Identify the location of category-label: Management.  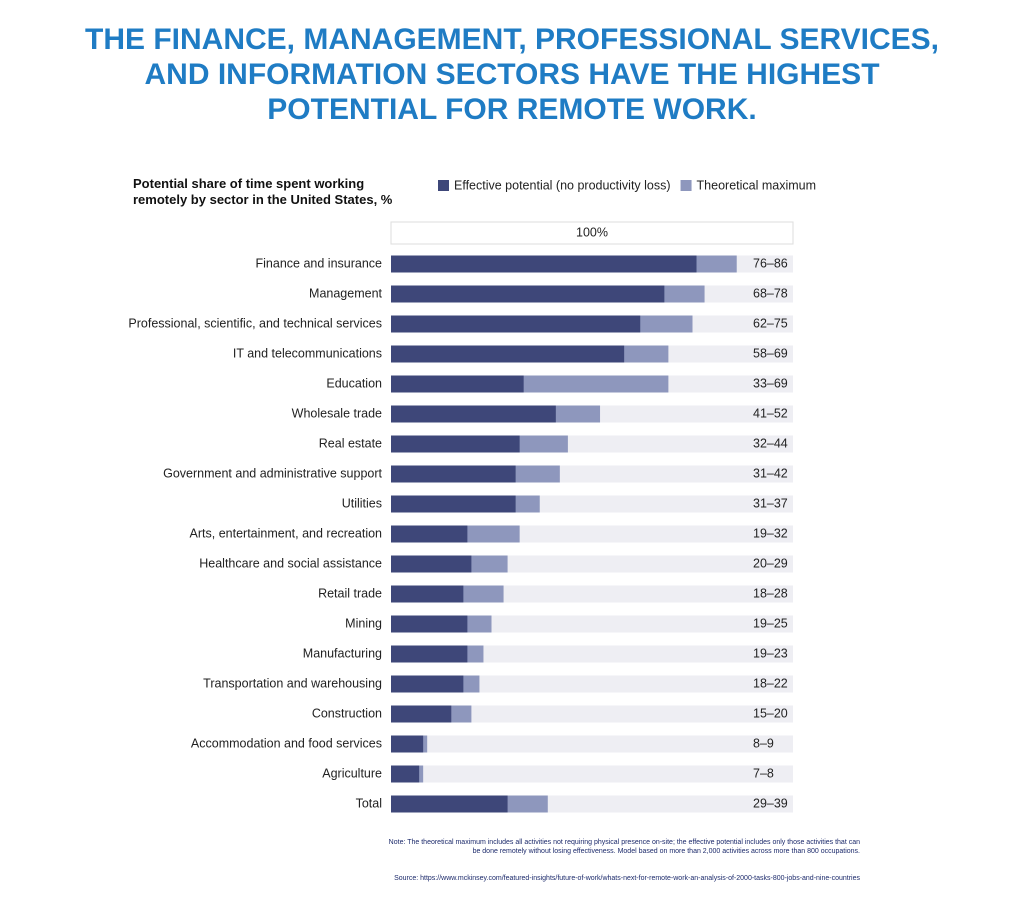
(345, 293).